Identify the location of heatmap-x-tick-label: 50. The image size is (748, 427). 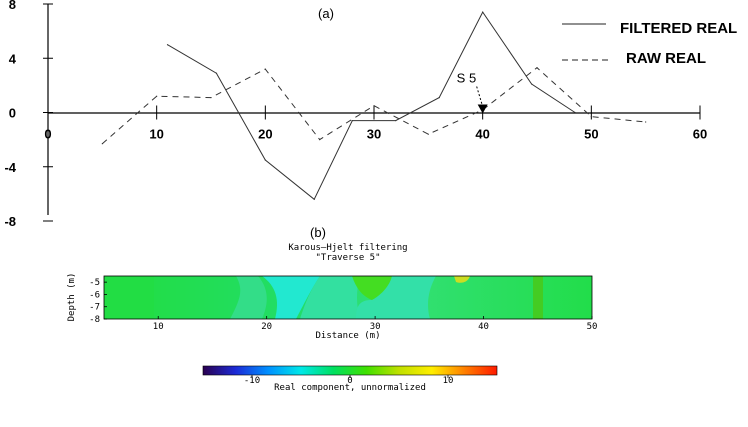
(592, 327).